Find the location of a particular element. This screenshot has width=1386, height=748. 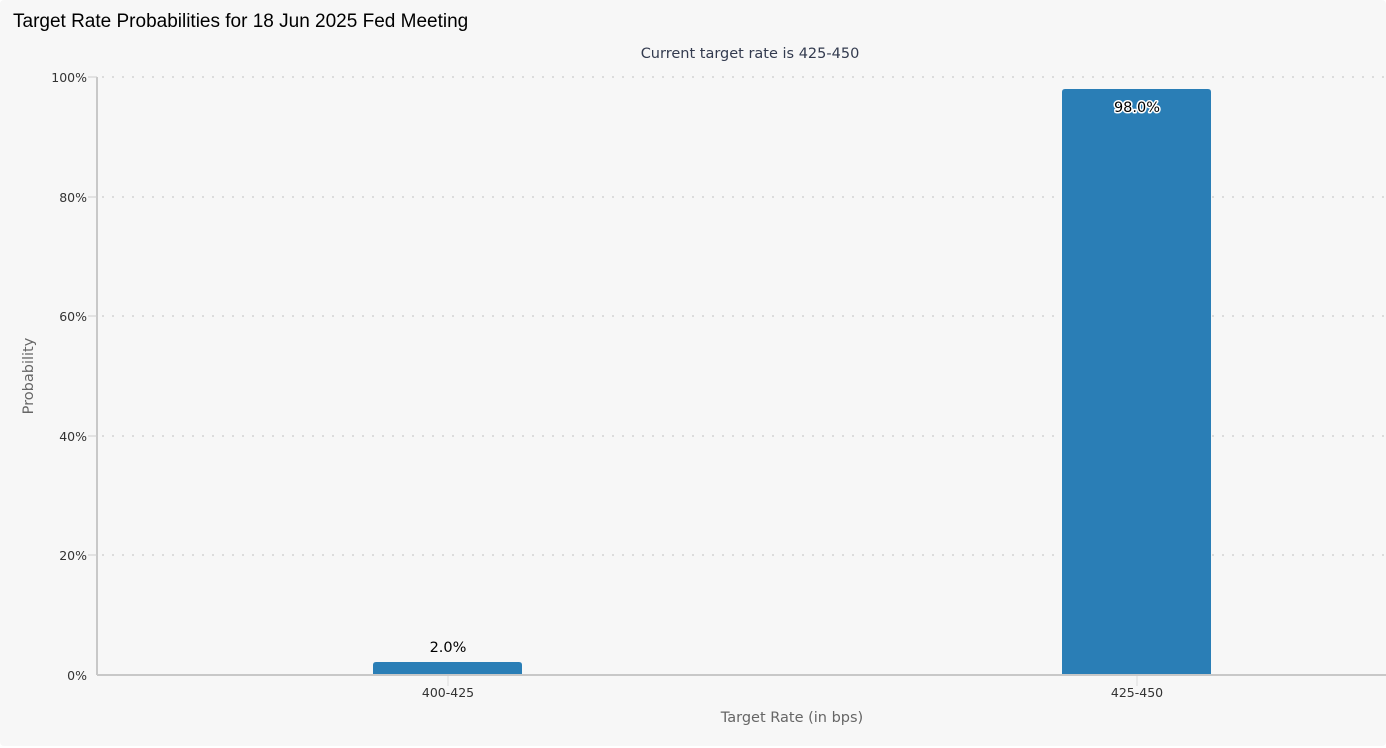

x-tick-label: 400-425 is located at coordinates (448, 692).